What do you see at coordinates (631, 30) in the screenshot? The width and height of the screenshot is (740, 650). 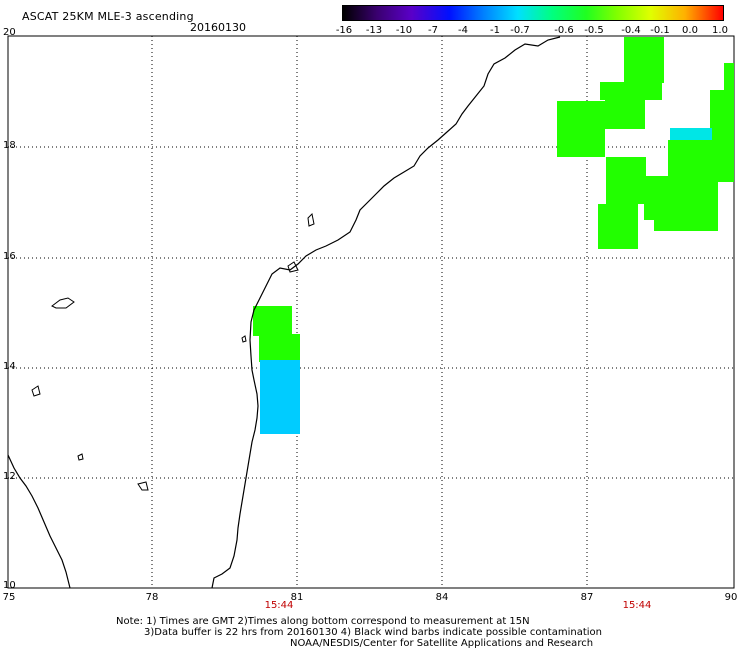 I see `scale-label: -0.4` at bounding box center [631, 30].